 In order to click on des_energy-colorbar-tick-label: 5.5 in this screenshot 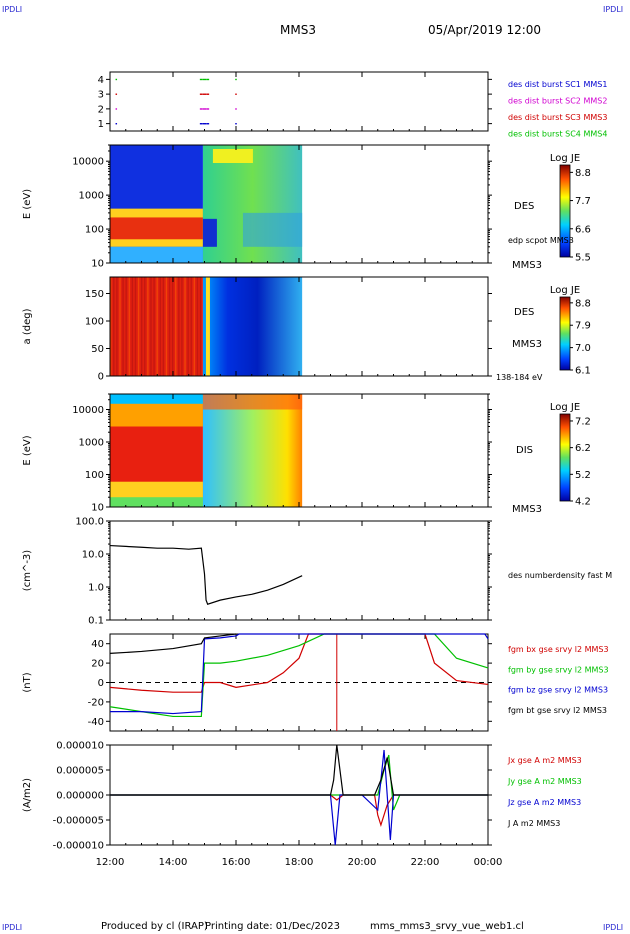, I will do `click(583, 258)`.